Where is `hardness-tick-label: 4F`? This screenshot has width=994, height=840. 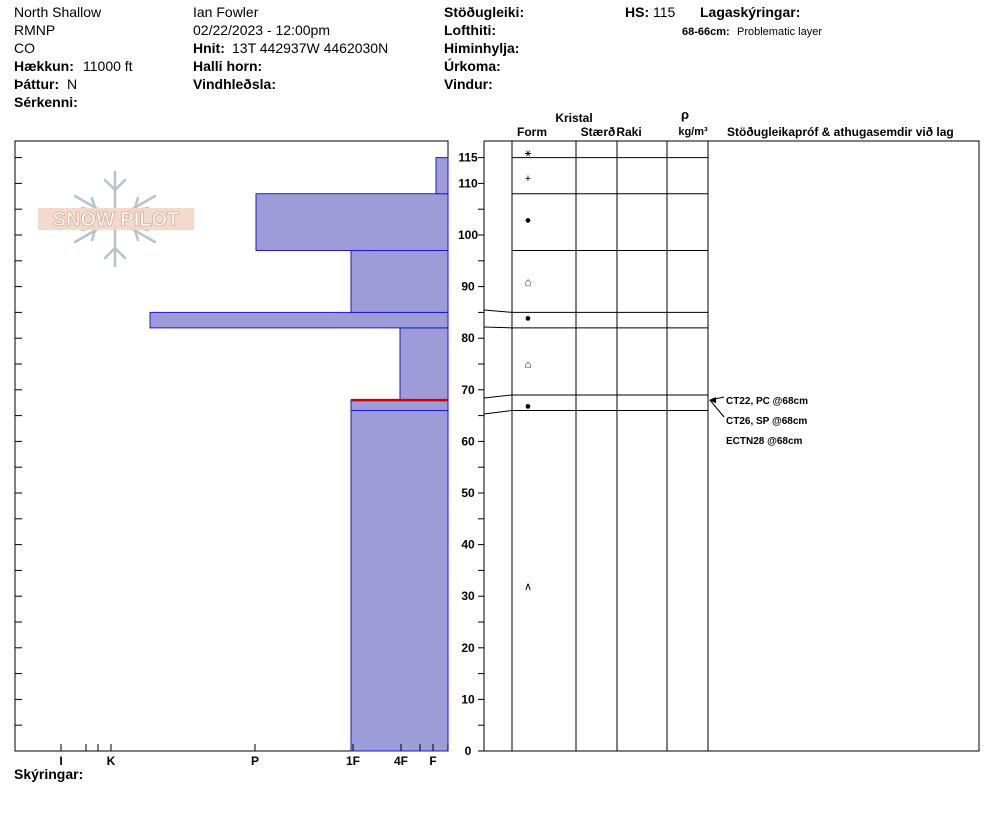
hardness-tick-label: 4F is located at coordinates (401, 761).